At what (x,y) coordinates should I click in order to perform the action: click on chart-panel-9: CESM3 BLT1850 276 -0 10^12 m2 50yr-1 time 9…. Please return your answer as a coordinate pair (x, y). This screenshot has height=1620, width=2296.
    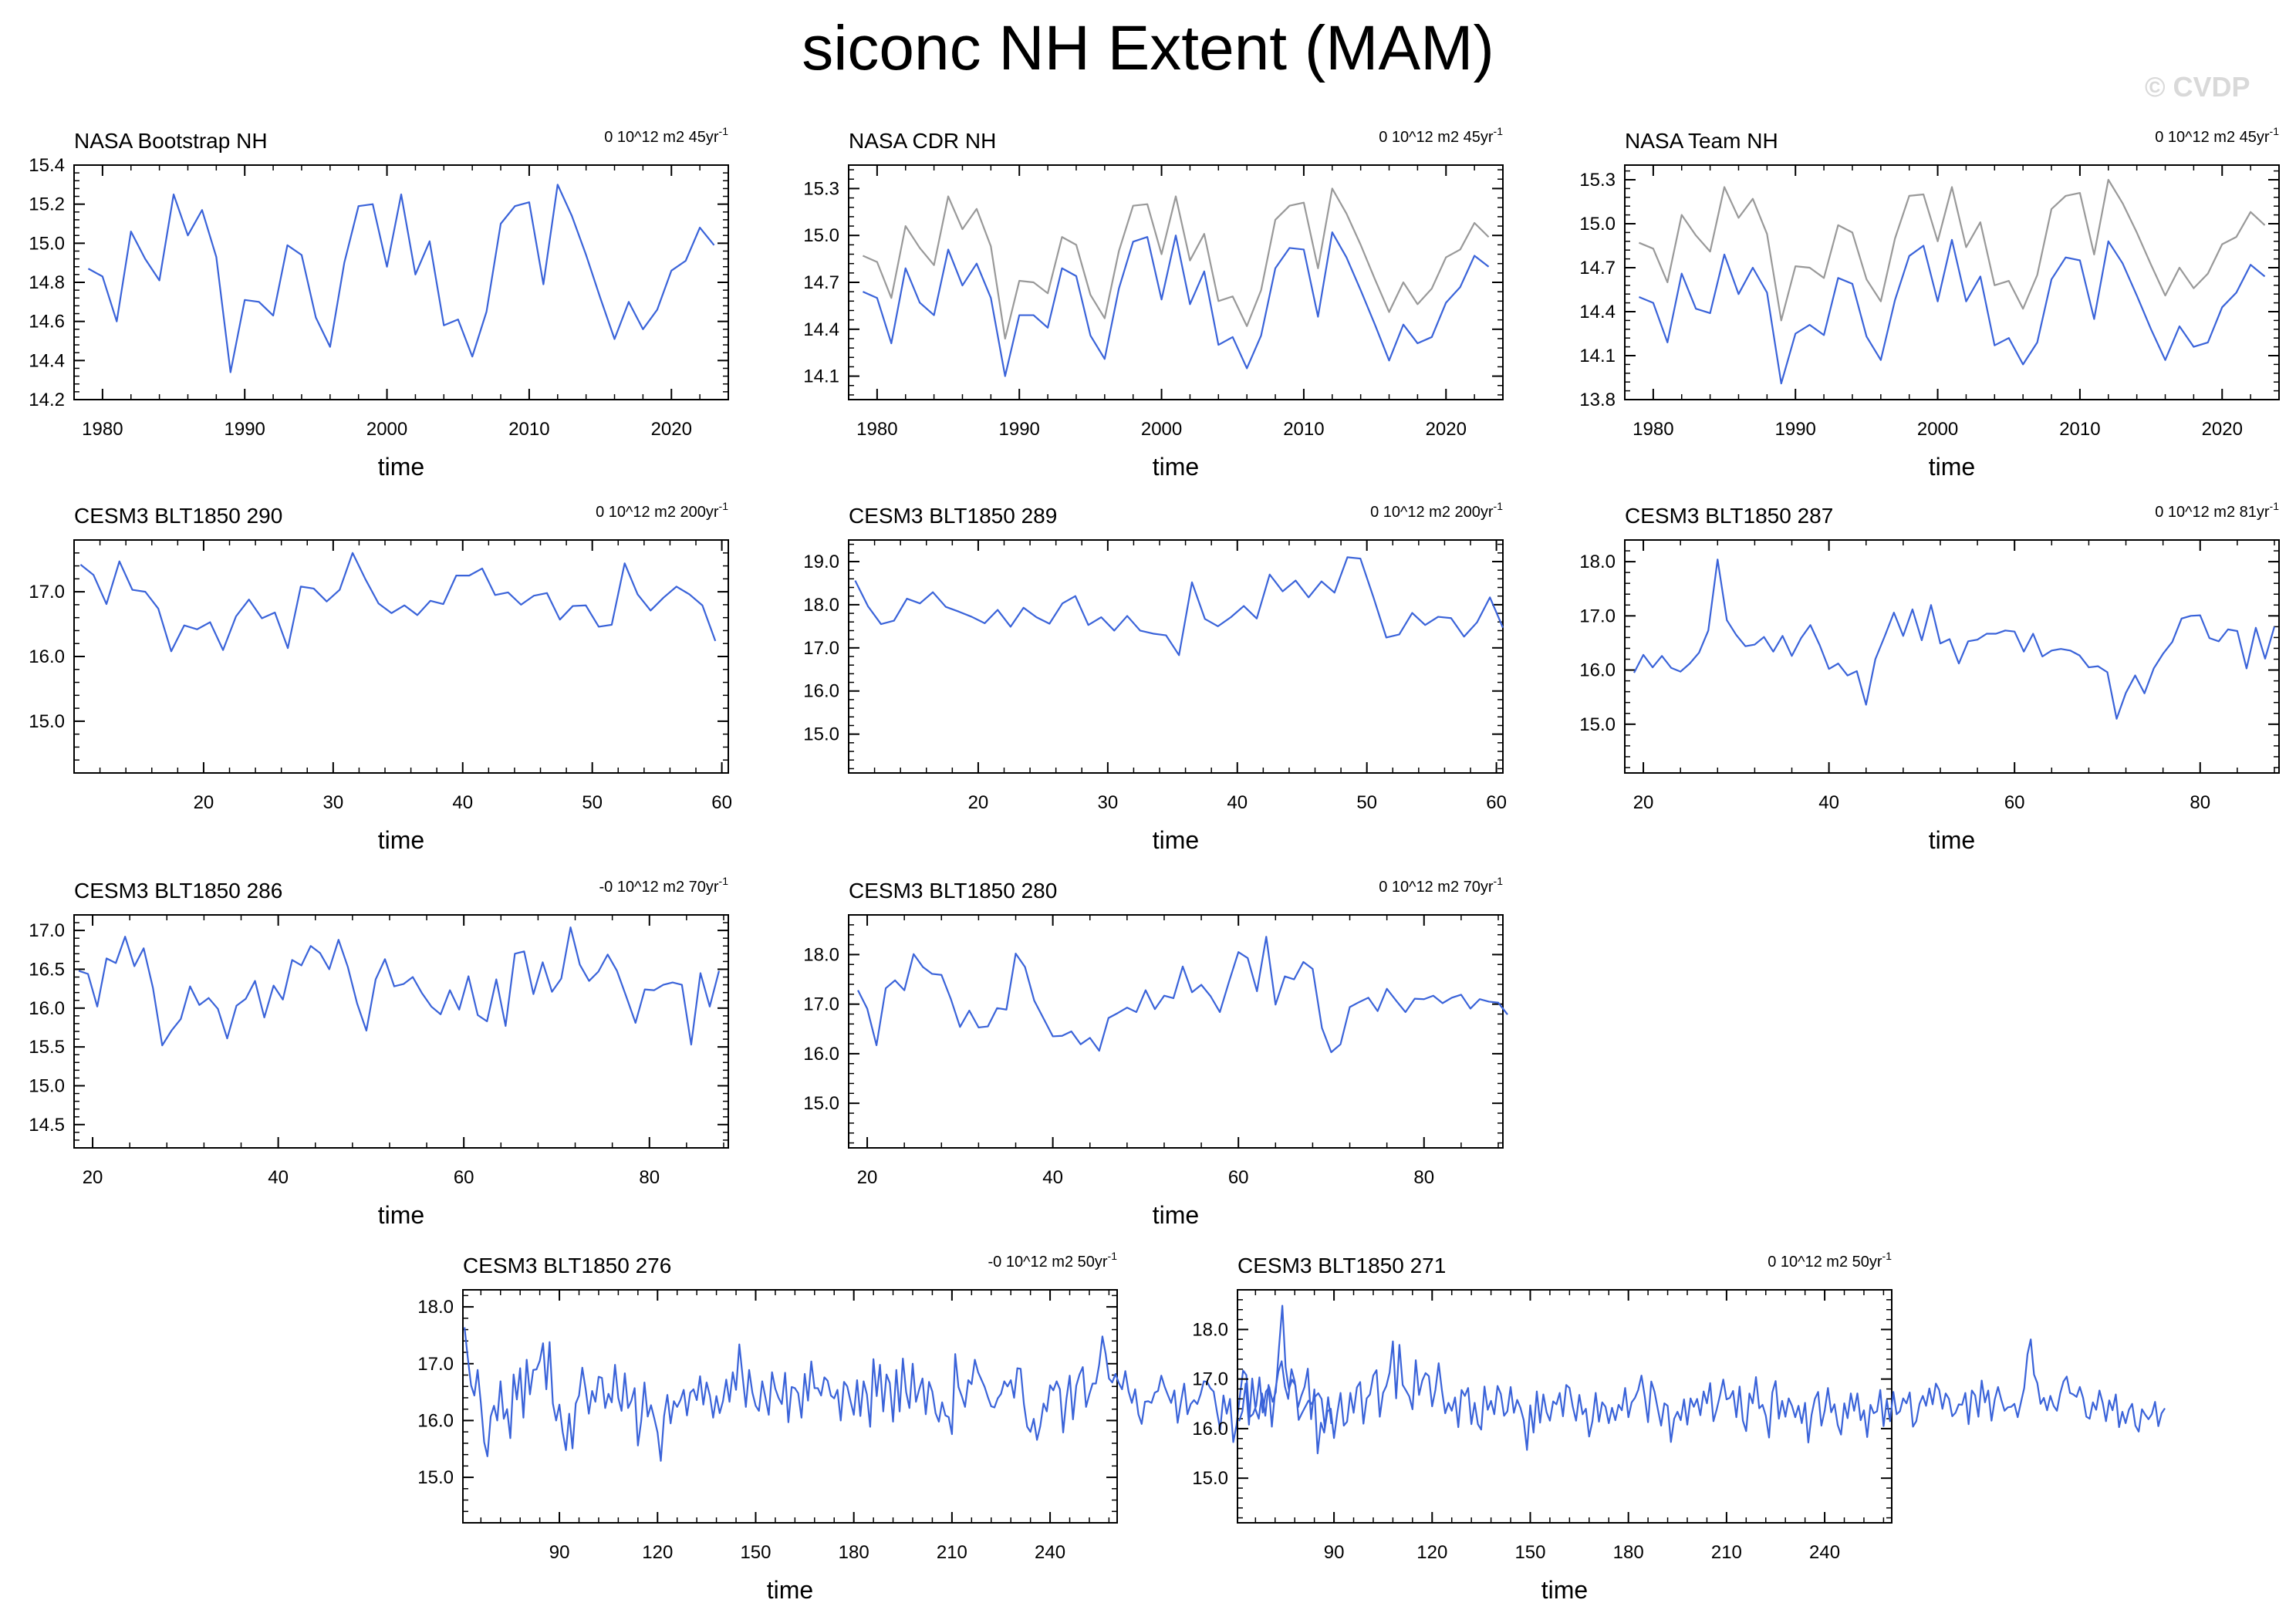
    Looking at the image, I should click on (874, 1427).